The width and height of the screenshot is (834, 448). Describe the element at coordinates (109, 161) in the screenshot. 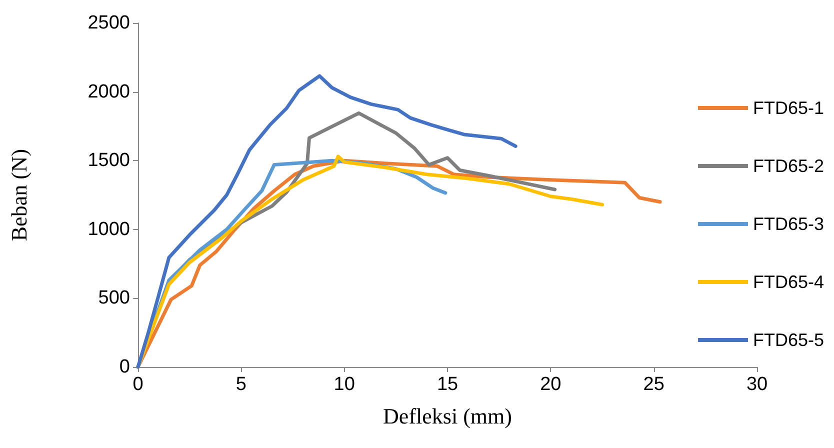

I see `y-tick-label: 1500` at that location.